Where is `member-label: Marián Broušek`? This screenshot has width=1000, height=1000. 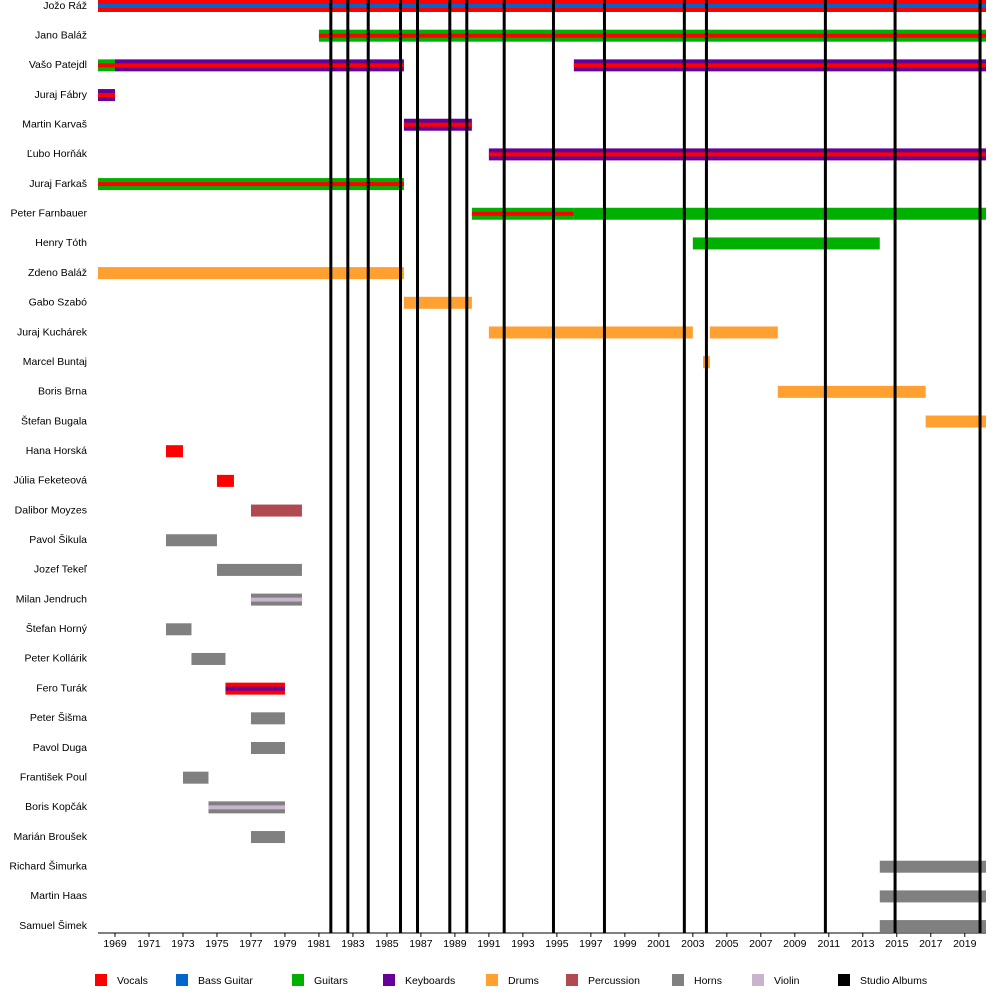 member-label: Marián Broušek is located at coordinates (50, 837).